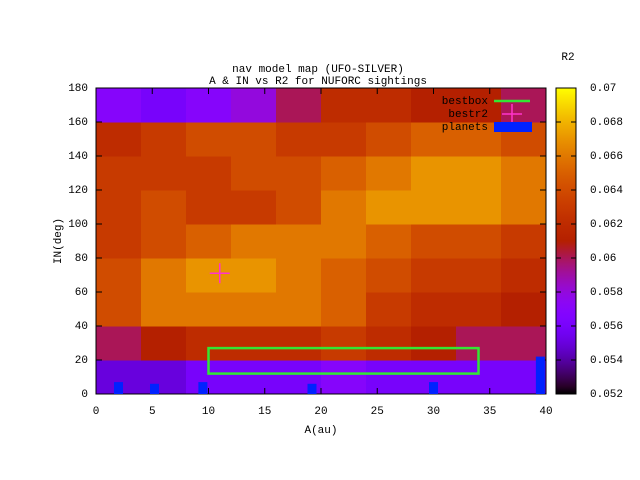  I want to click on colorbar-tick-label: 0.058, so click(606, 293).